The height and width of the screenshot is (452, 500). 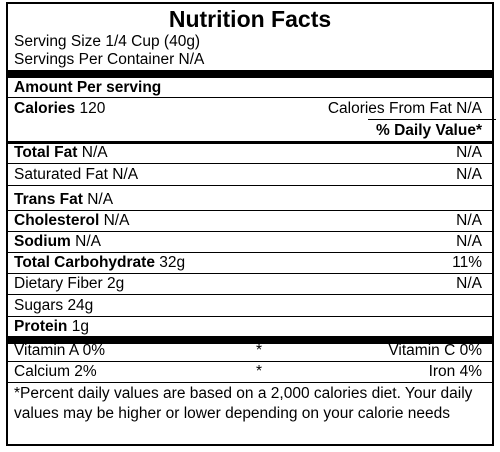 I want to click on total-fat-row: Total Fat N/A, so click(x=61, y=153).